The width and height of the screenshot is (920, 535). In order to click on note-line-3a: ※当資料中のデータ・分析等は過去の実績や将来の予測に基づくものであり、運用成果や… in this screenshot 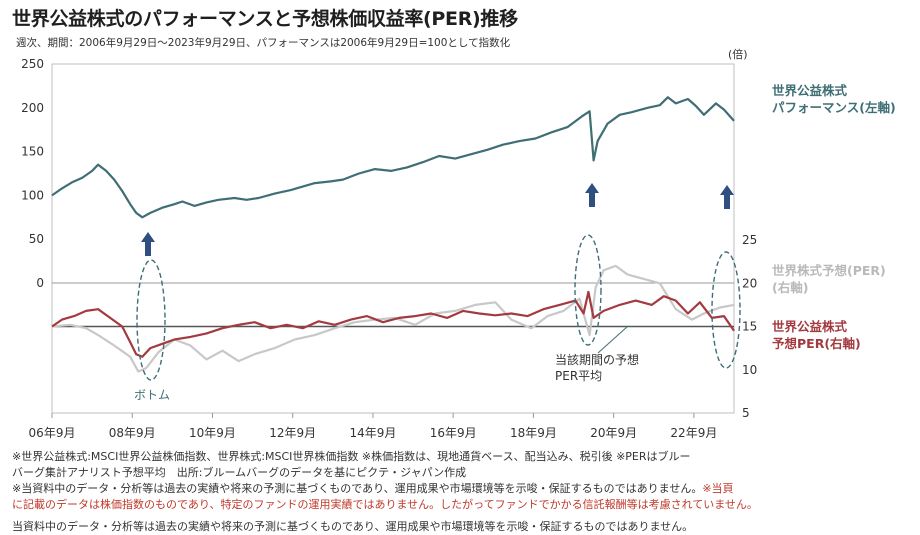, I will do `click(357, 488)`.